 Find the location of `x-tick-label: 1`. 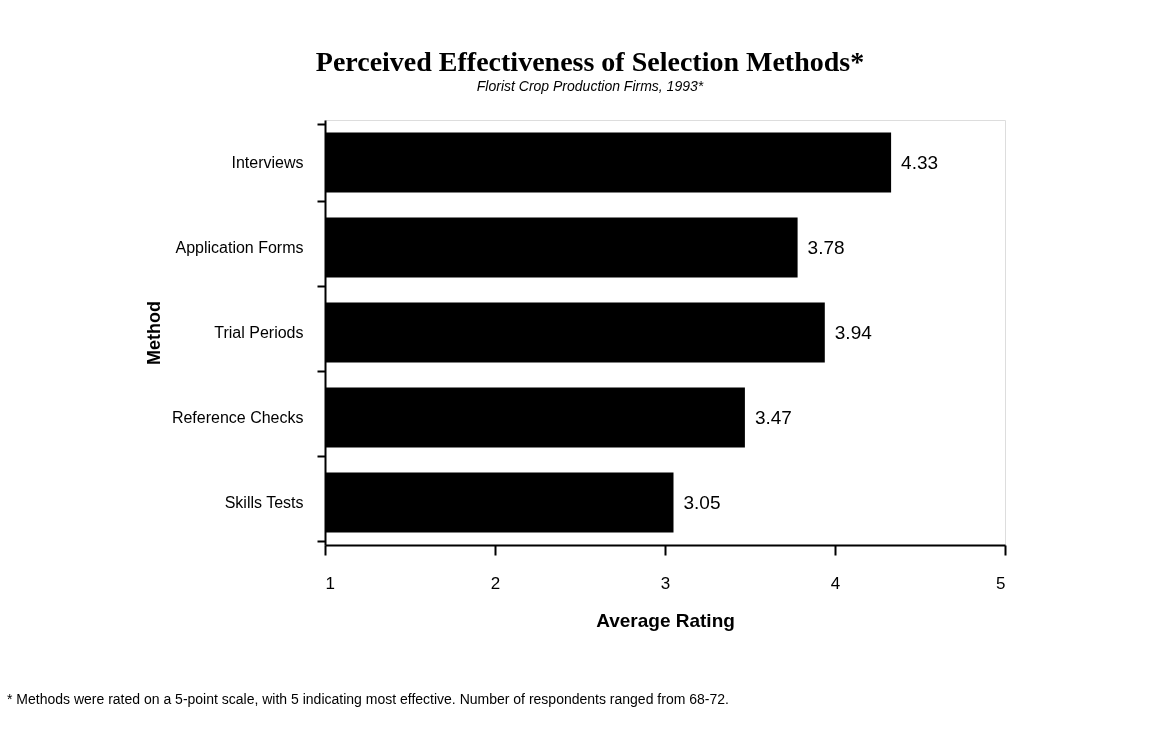

x-tick-label: 1 is located at coordinates (330, 583).